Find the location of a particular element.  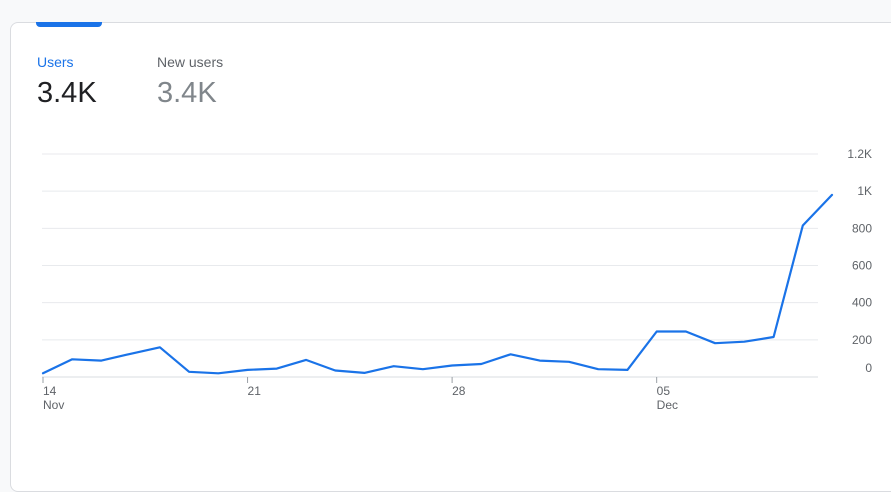

x-tick-day-label: 21 is located at coordinates (255, 391).